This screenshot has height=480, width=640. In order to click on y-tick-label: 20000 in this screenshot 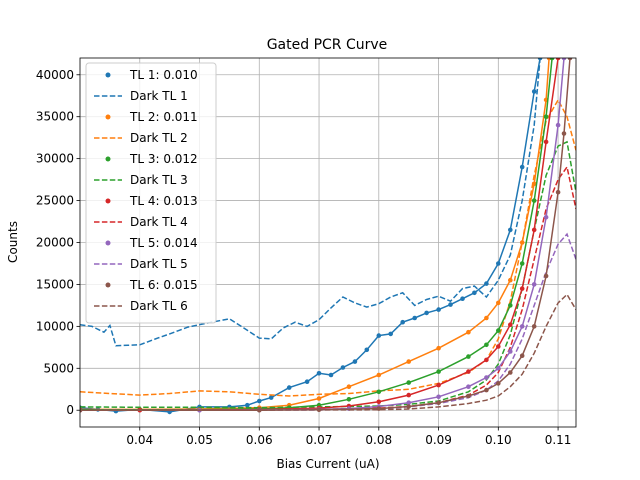, I will do `click(55, 243)`.